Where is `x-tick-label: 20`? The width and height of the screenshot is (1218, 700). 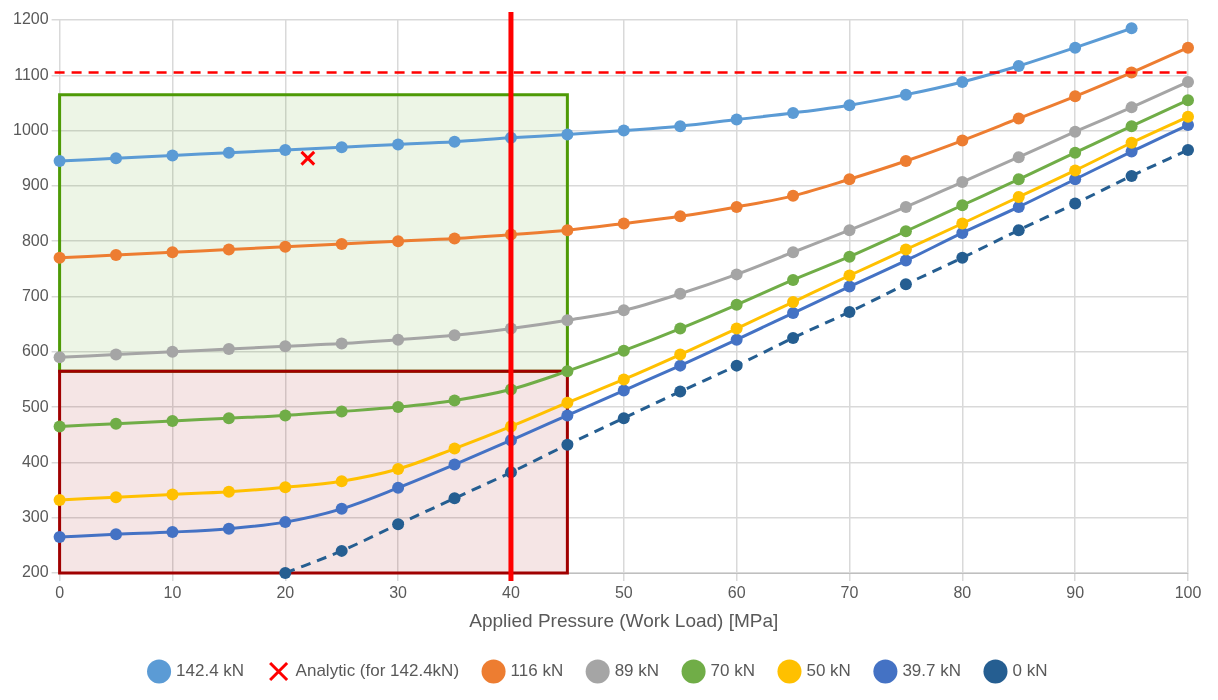 x-tick-label: 20 is located at coordinates (285, 593).